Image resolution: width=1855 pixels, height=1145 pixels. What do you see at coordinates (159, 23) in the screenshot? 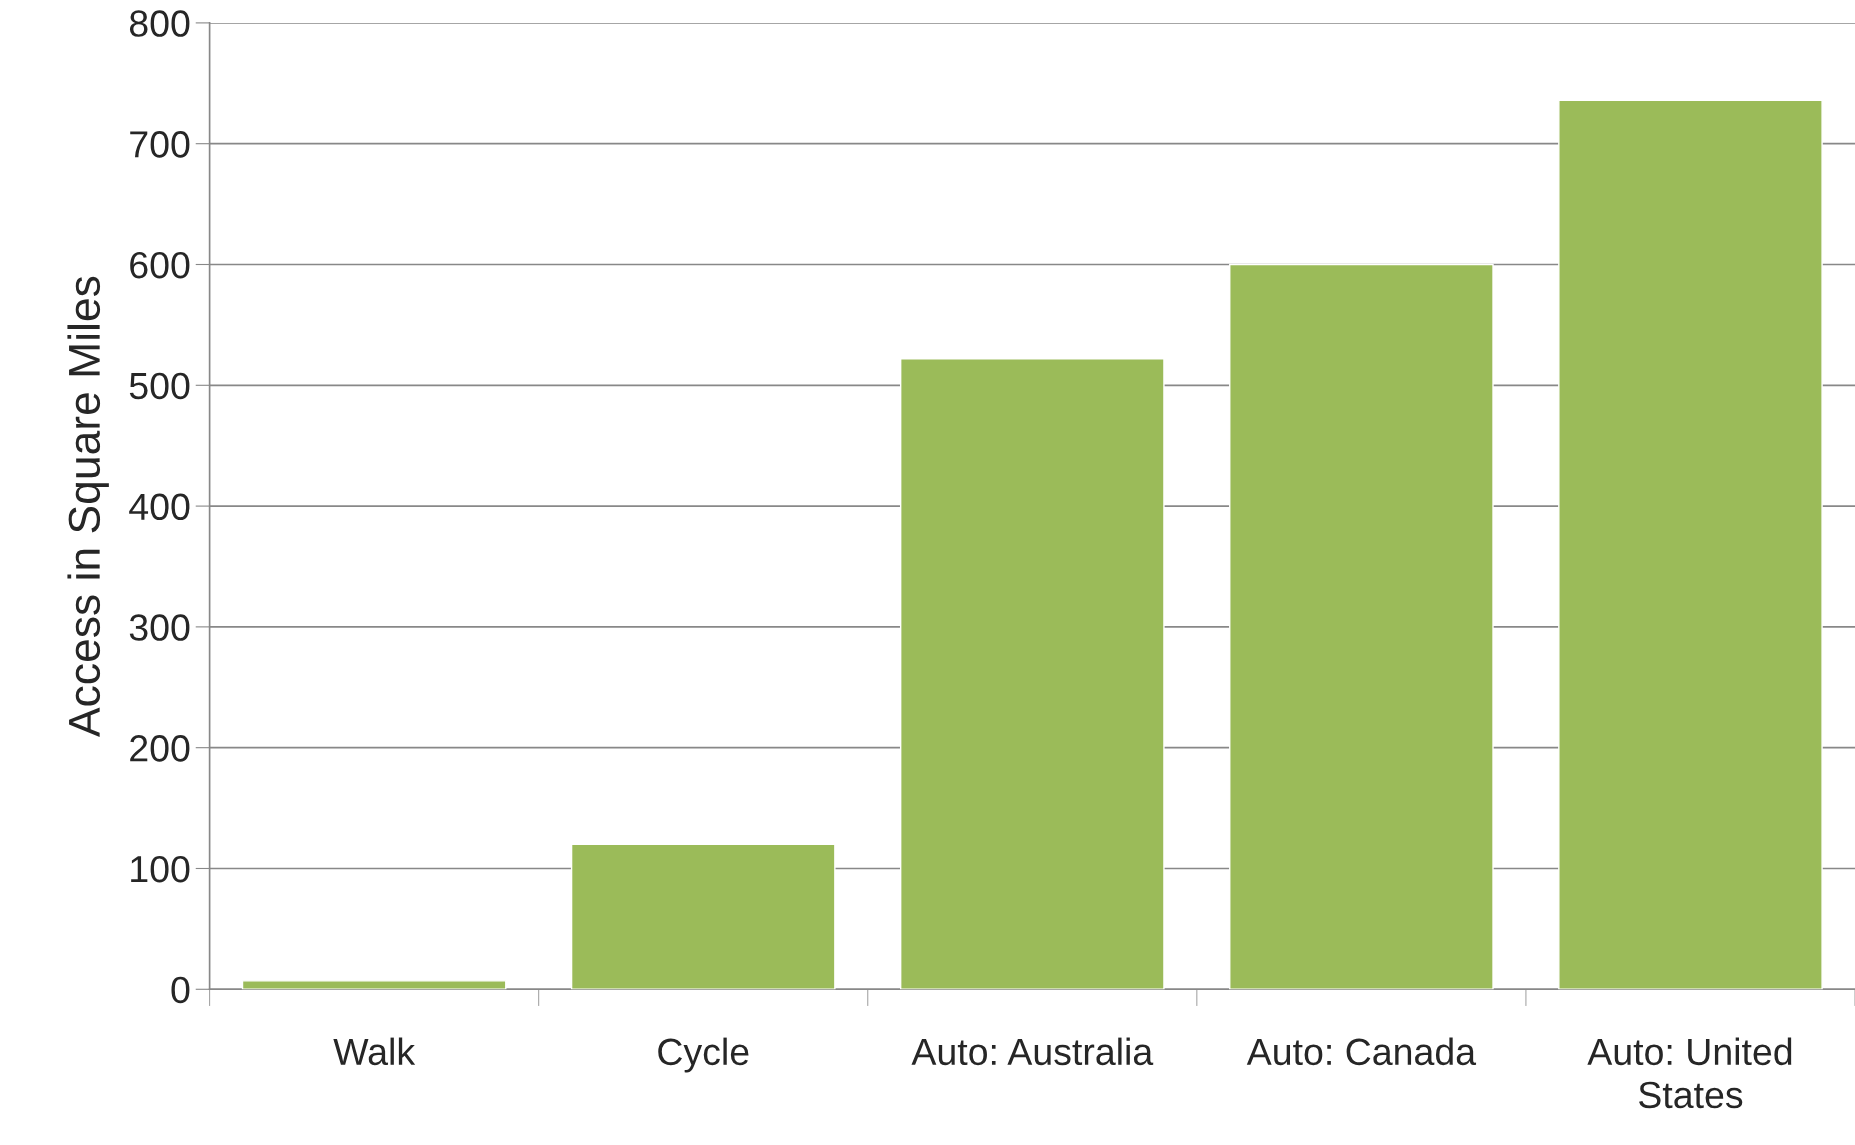
I see `y-tick-label: 800` at bounding box center [159, 23].